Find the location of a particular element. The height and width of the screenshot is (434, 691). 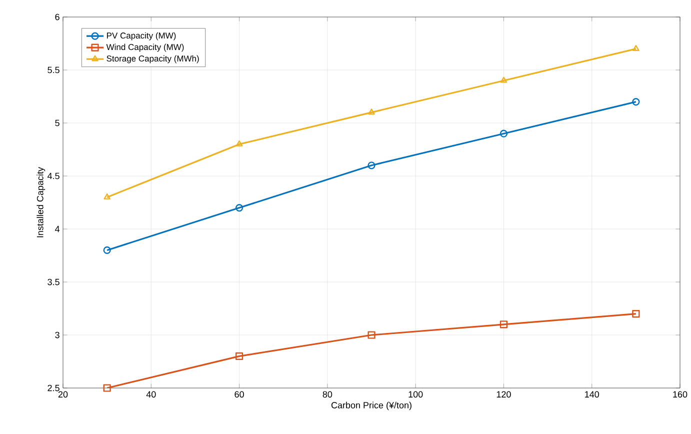

x-tick-label: 60 is located at coordinates (239, 394).